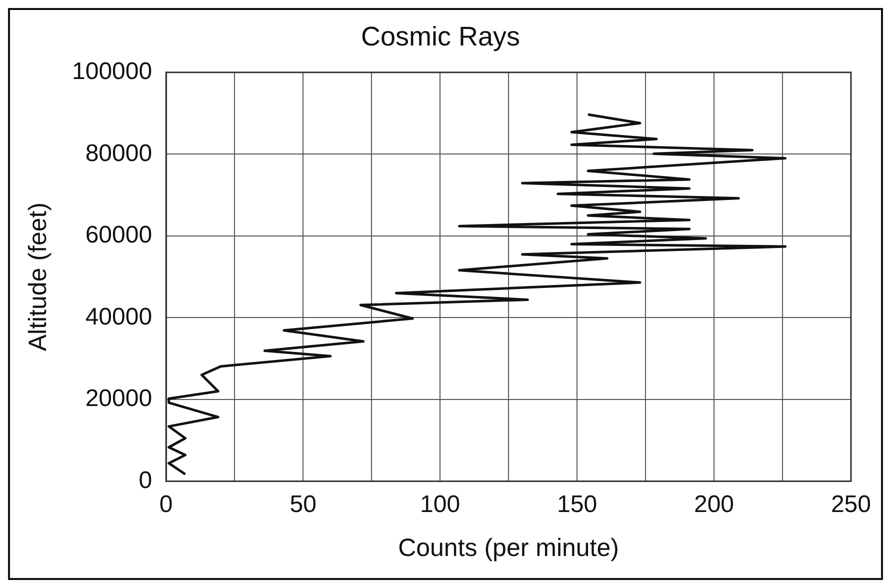  Describe the element at coordinates (112, 72) in the screenshot. I see `y-tick-label: 100000` at that location.